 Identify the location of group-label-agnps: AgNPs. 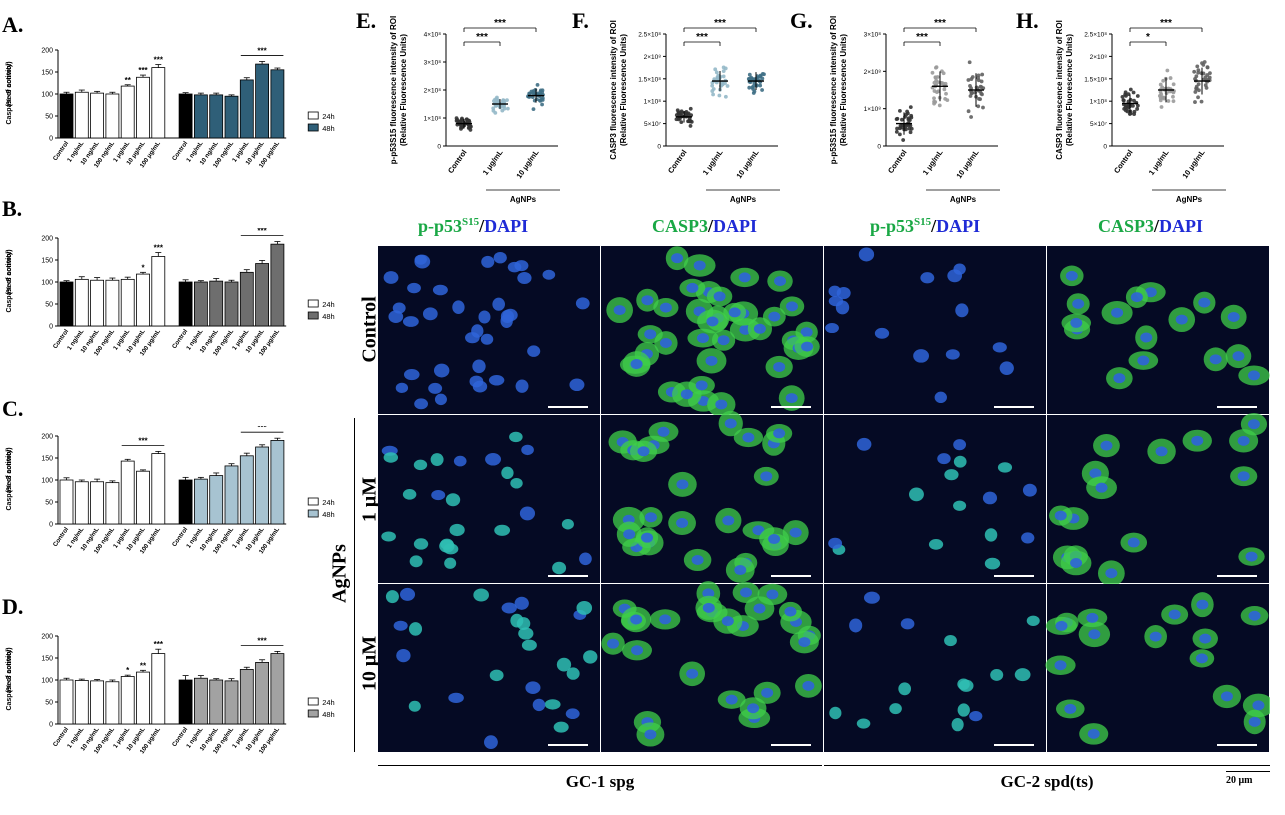
(339, 573).